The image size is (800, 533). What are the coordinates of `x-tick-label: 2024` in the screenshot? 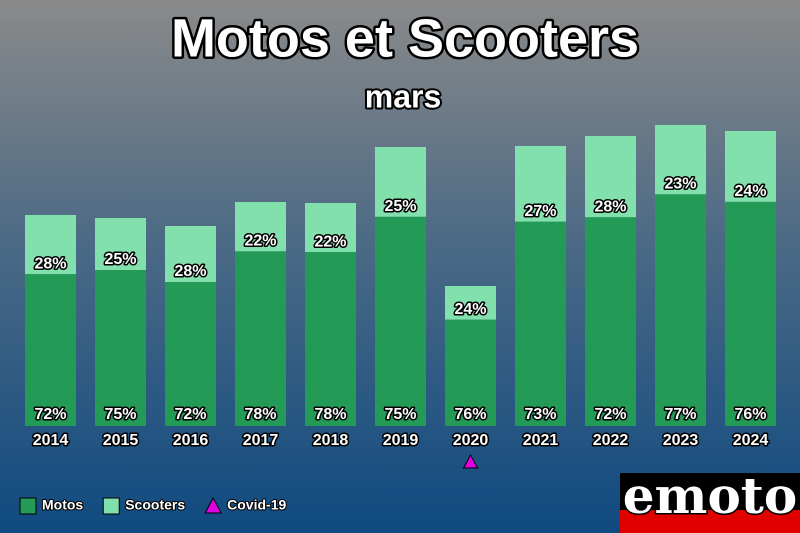 It's located at (751, 440).